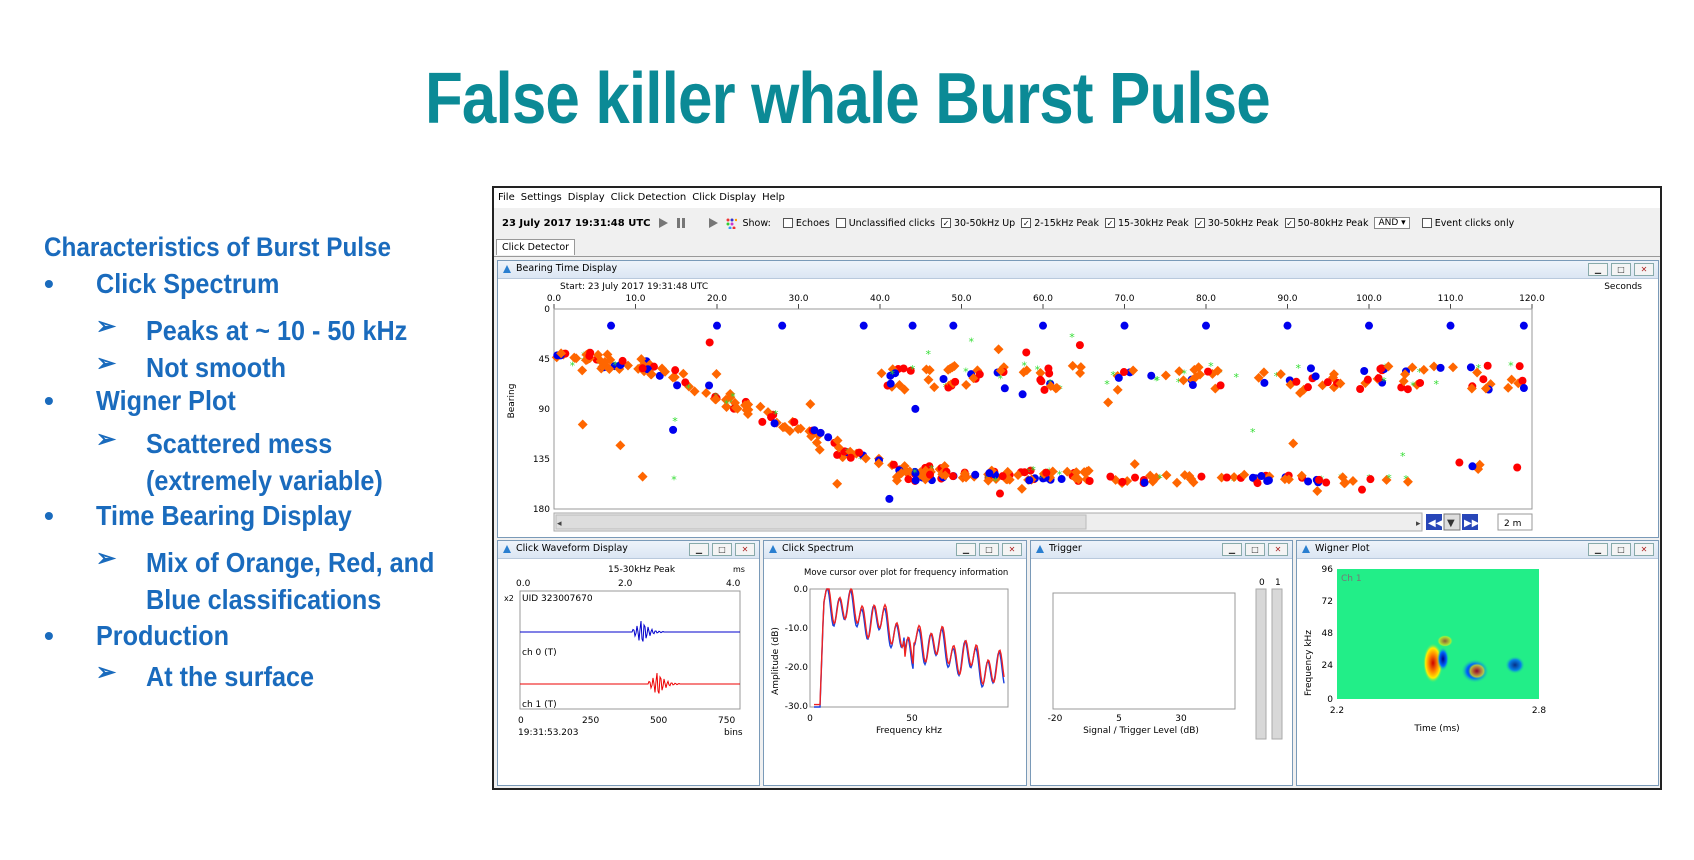  I want to click on pause-icon, so click(681, 223).